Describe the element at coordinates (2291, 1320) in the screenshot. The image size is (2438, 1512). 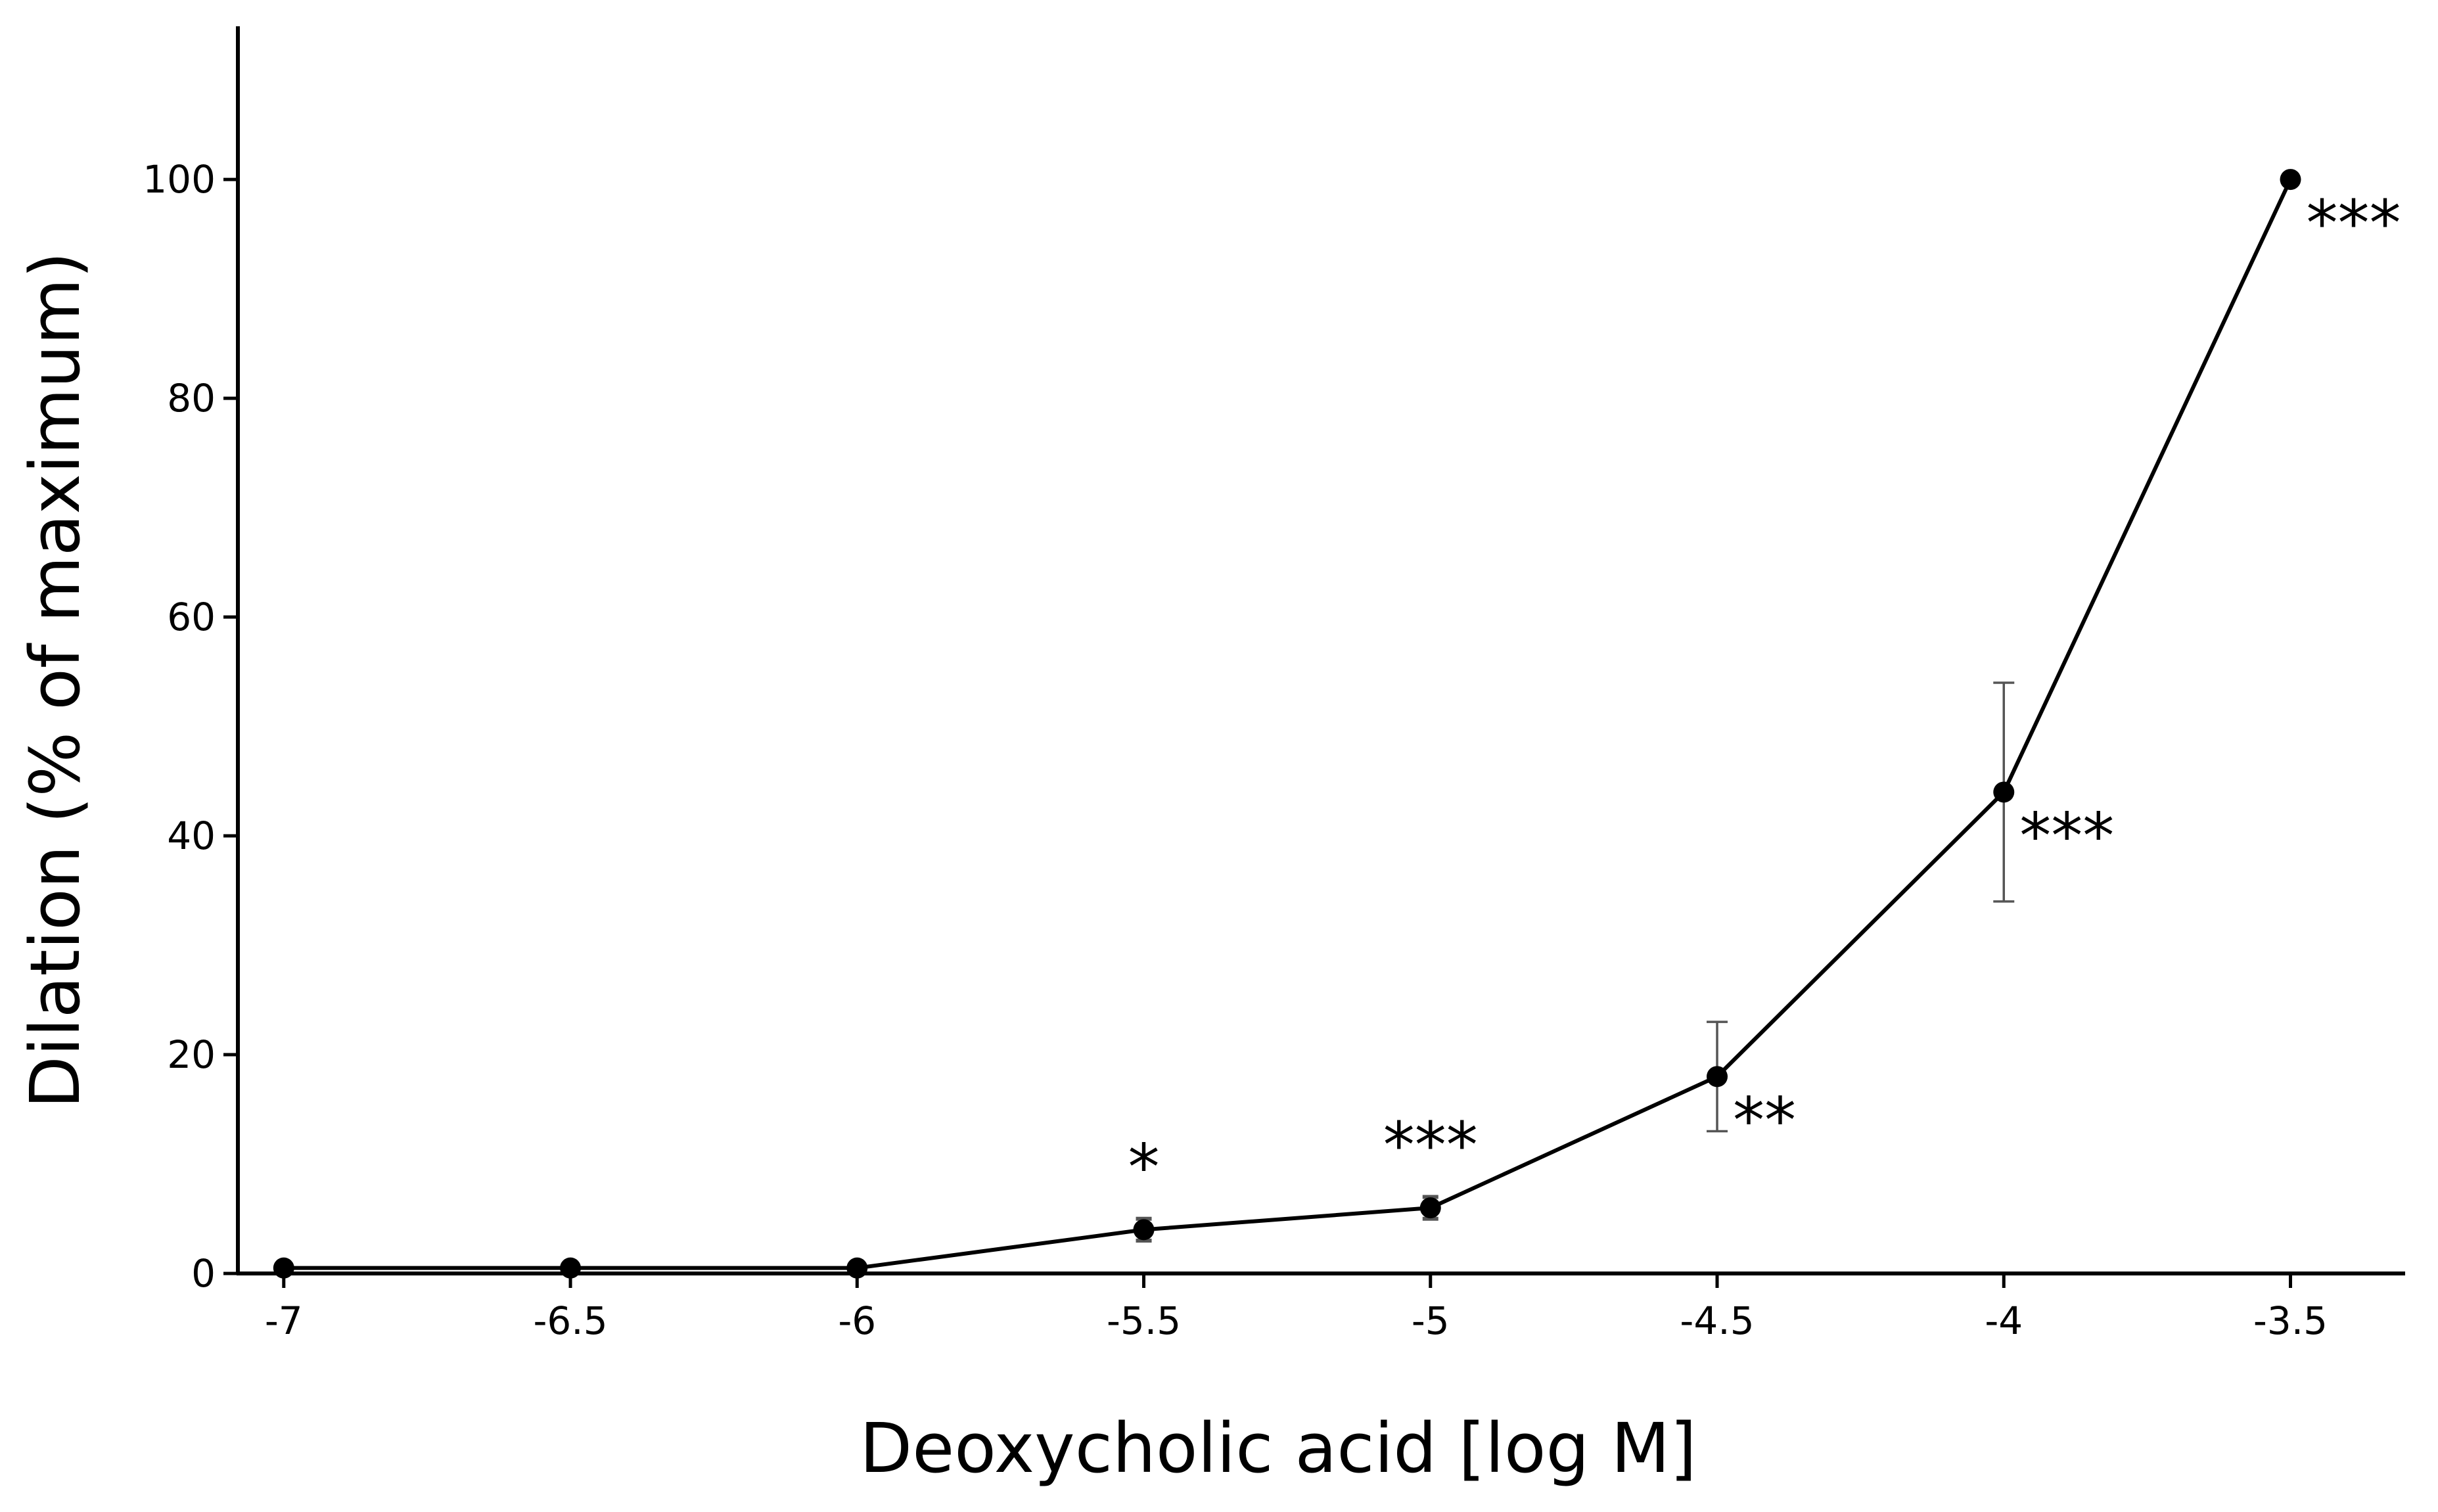
I see `x-tick-label: -3.5` at that location.